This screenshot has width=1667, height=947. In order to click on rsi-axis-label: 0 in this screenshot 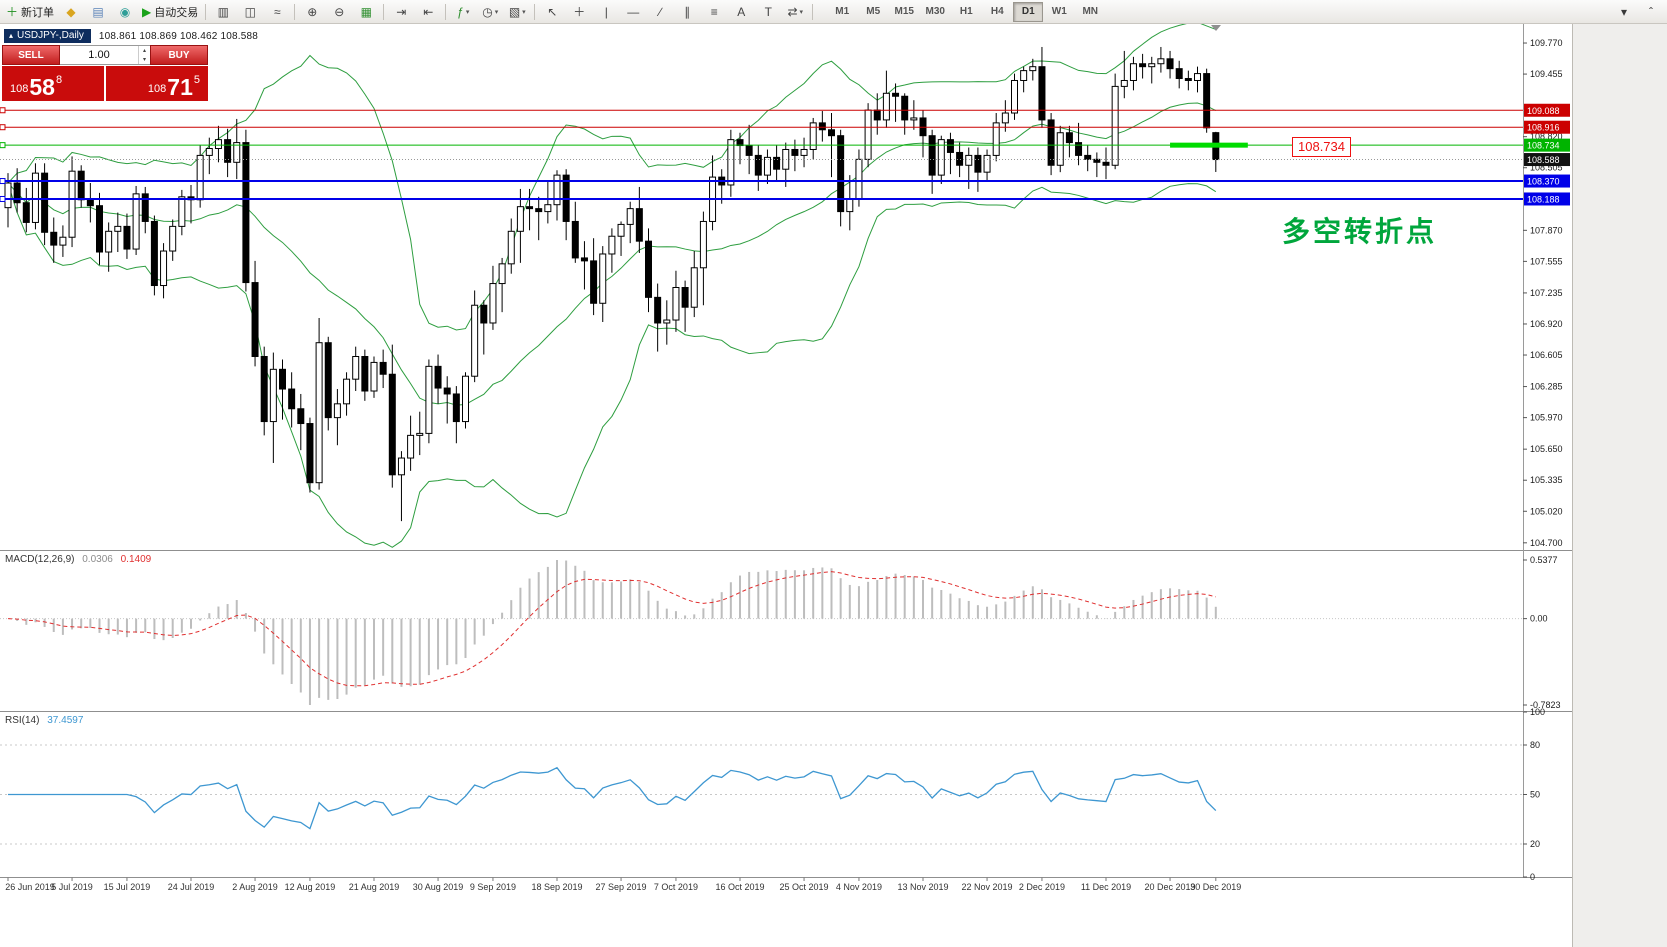, I will do `click(1532, 877)`.